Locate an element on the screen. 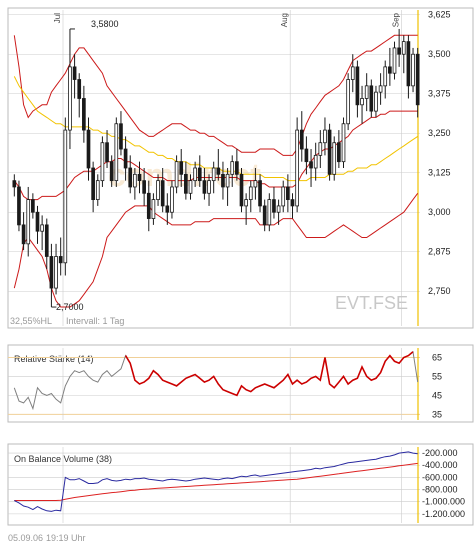 This screenshot has height=546, width=476. obv-grid is located at coordinates (214, 485).